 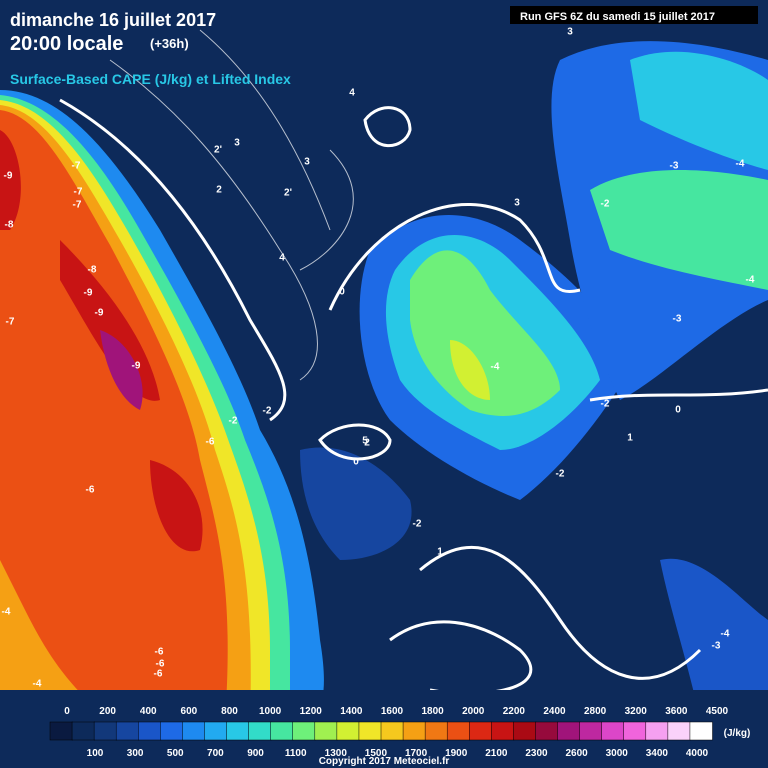 I want to click on copyright: Copyright 2017 Meteociel.fr, so click(x=384, y=761).